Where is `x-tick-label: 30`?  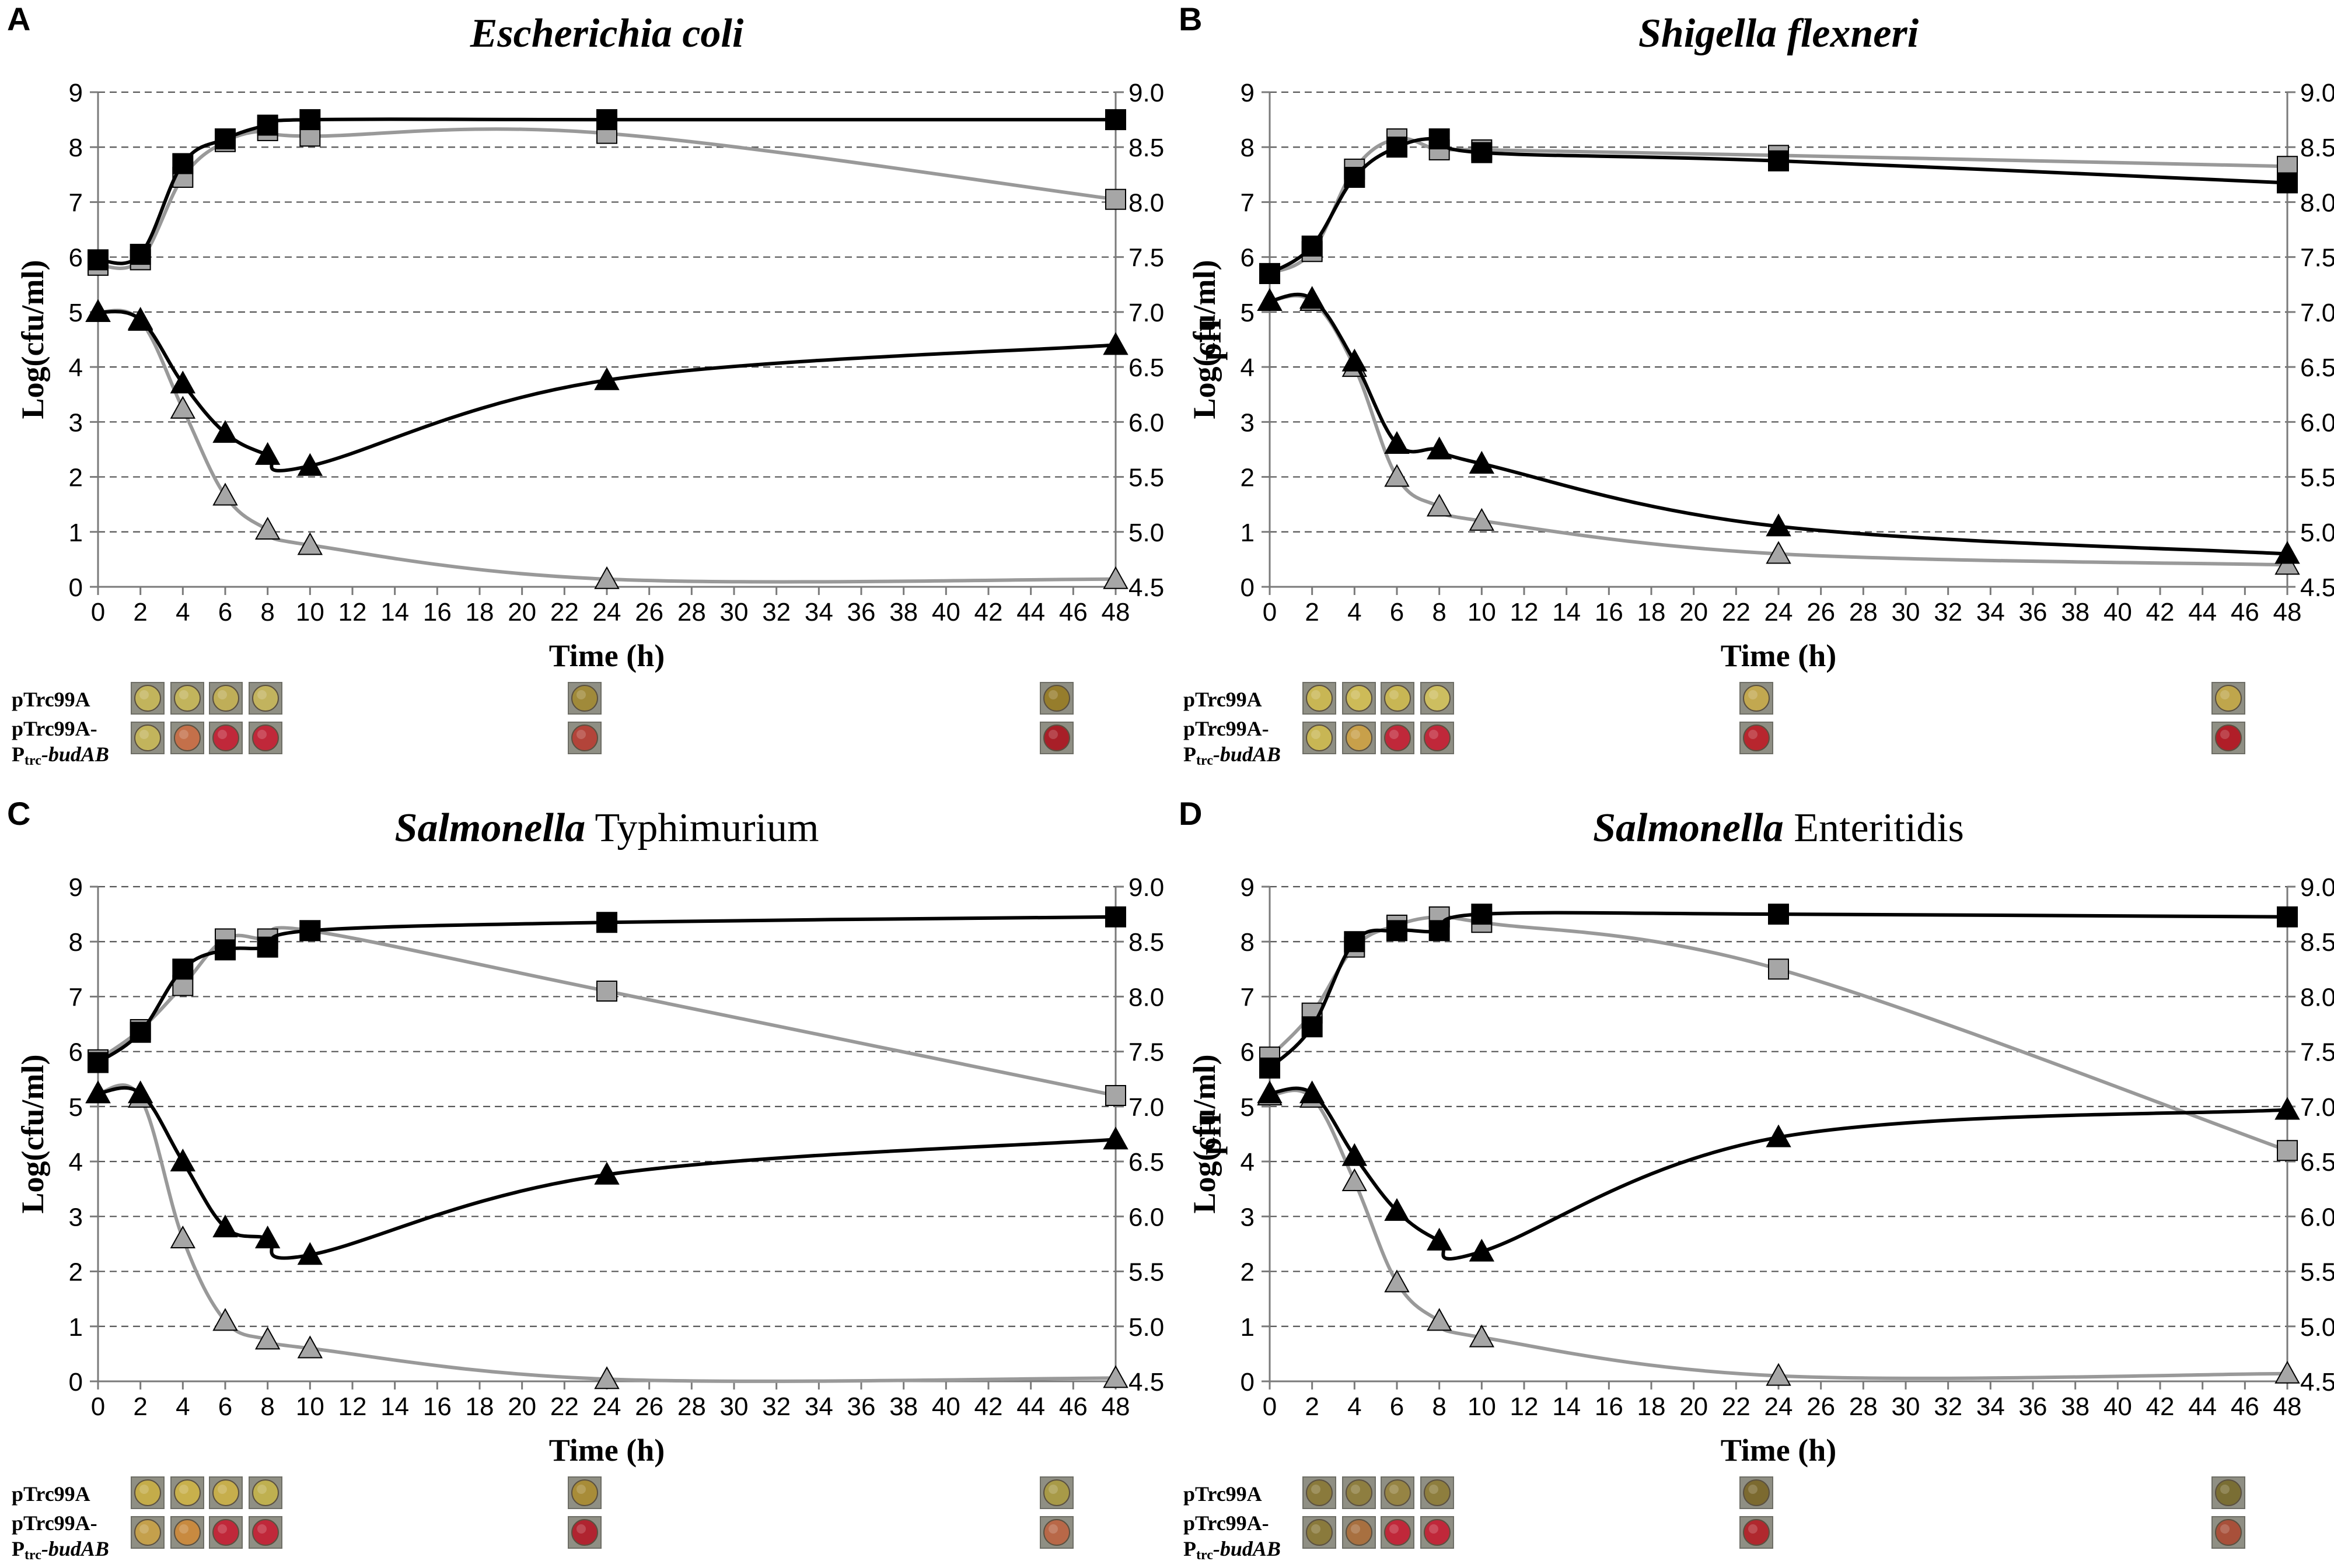 x-tick-label: 30 is located at coordinates (1906, 612).